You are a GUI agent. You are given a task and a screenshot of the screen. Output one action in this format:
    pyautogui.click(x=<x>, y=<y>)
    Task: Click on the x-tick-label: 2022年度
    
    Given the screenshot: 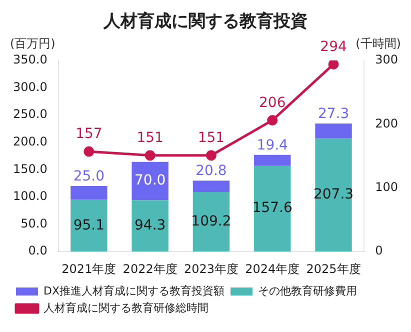 What is the action you would take?
    pyautogui.click(x=150, y=269)
    